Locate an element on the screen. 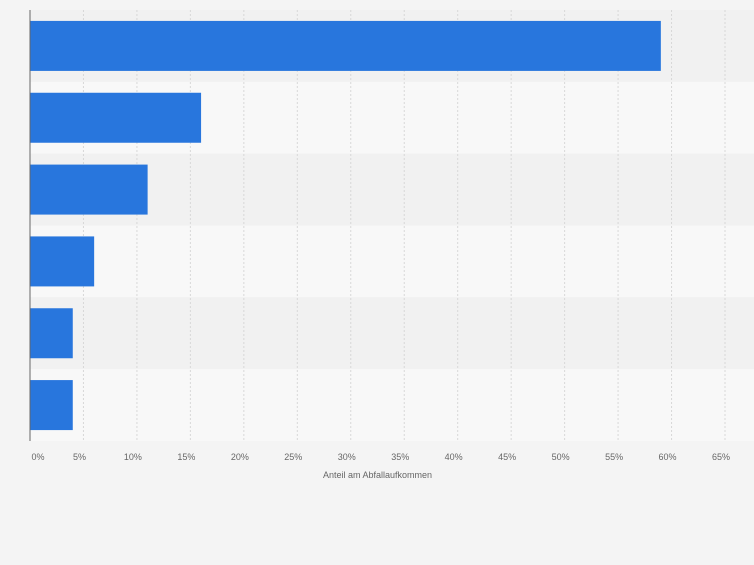 The image size is (754, 565). x-tick-label: 25% is located at coordinates (293, 457).